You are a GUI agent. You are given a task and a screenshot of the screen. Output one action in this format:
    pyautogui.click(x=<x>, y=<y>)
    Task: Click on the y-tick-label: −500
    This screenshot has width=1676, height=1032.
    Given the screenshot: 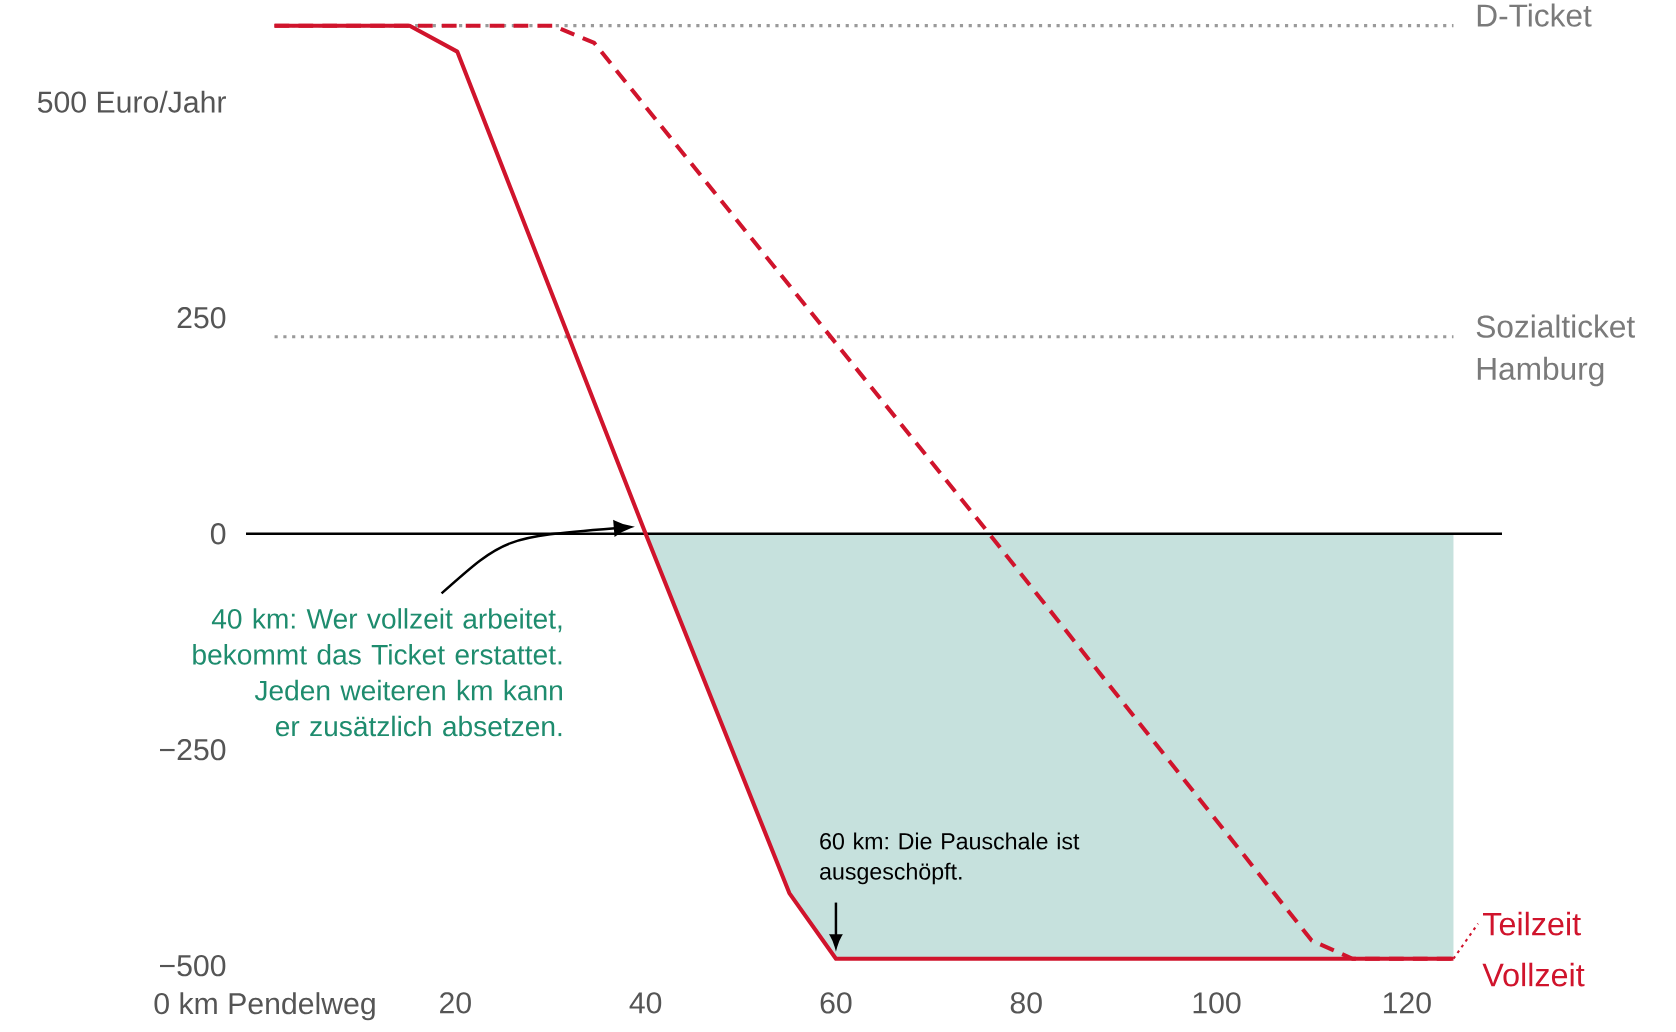 What is the action you would take?
    pyautogui.click(x=192, y=965)
    